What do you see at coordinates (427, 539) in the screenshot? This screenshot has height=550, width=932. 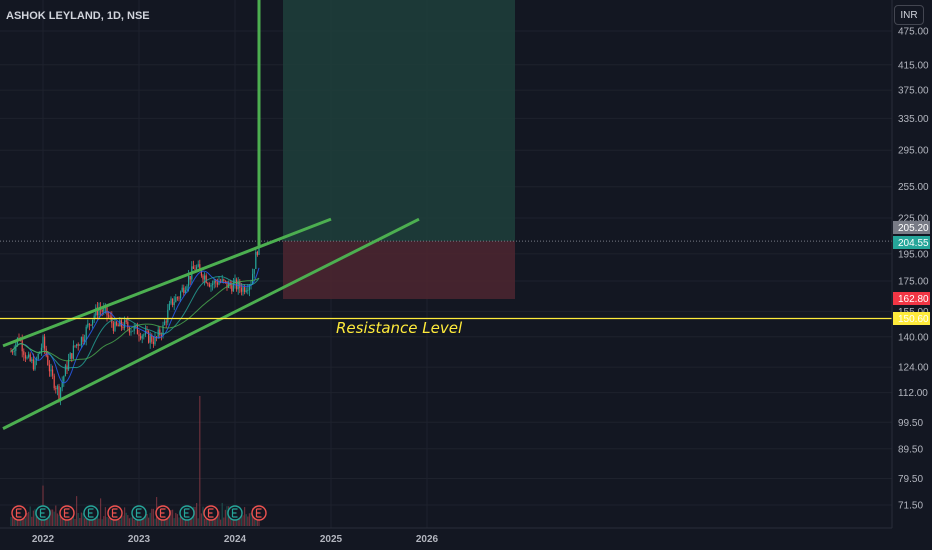 I see `year-tick-label: 2026` at bounding box center [427, 539].